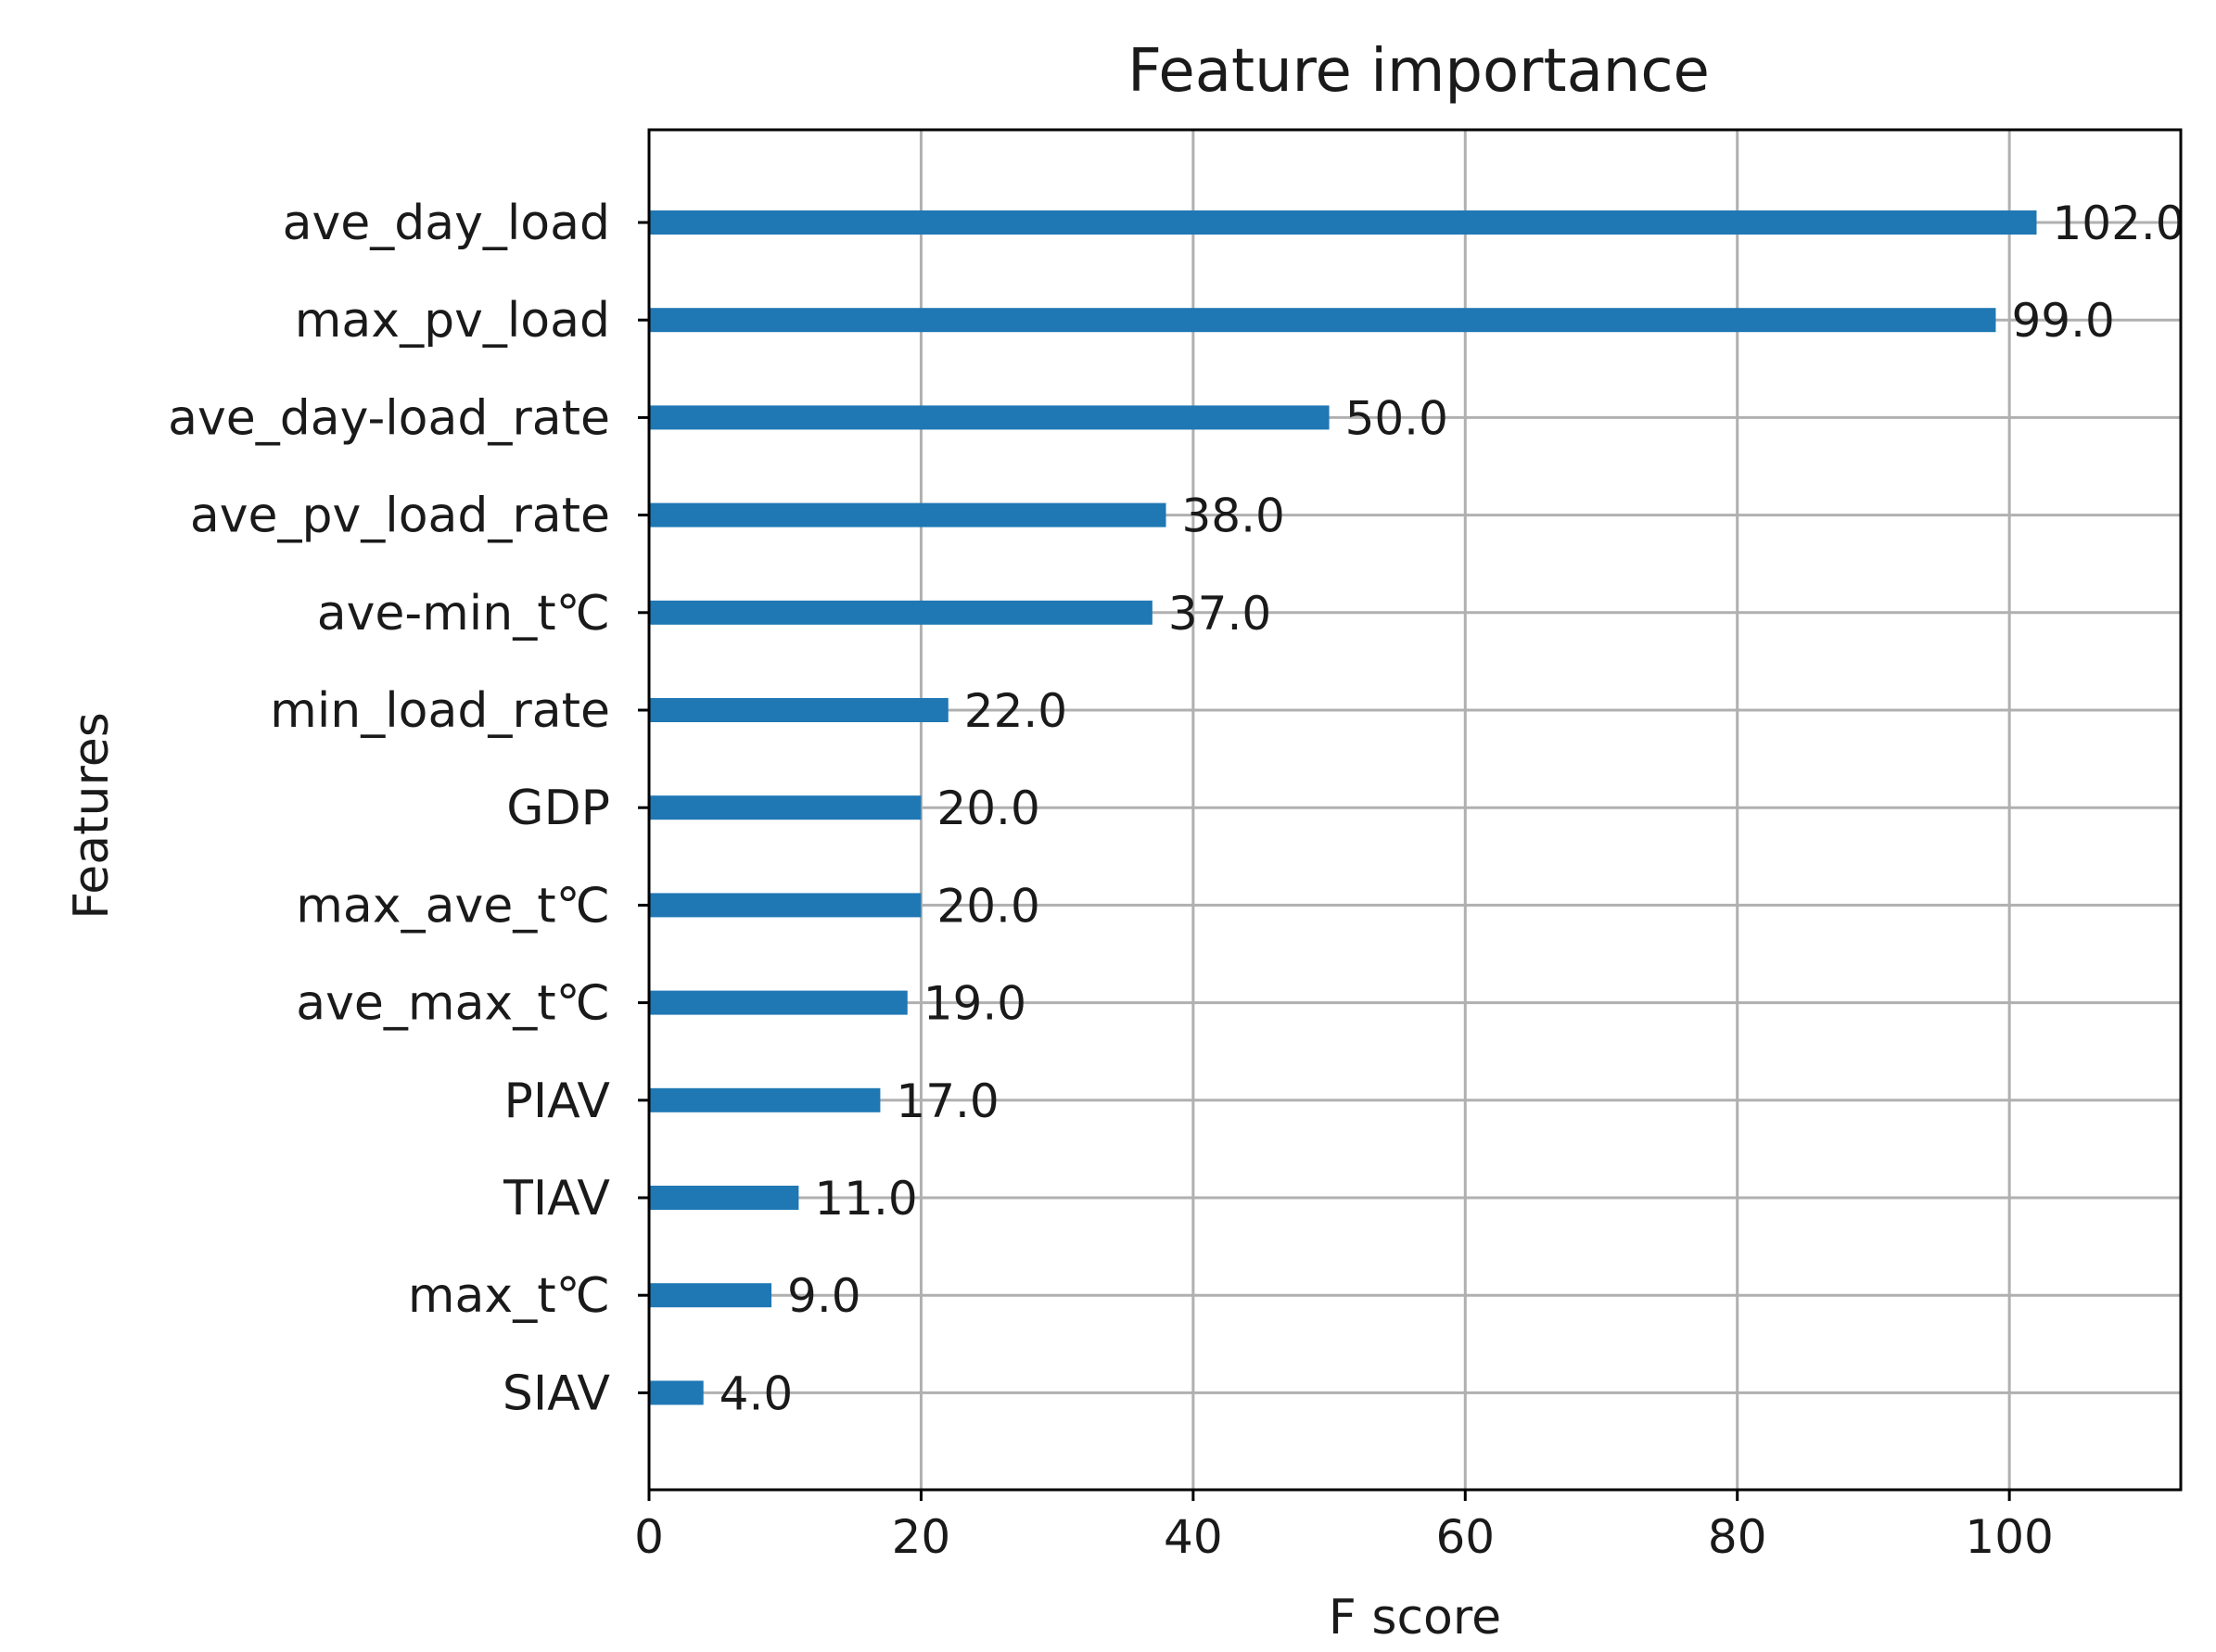 The height and width of the screenshot is (1652, 2216). What do you see at coordinates (1233, 516) in the screenshot?
I see `value-label: 38.0` at bounding box center [1233, 516].